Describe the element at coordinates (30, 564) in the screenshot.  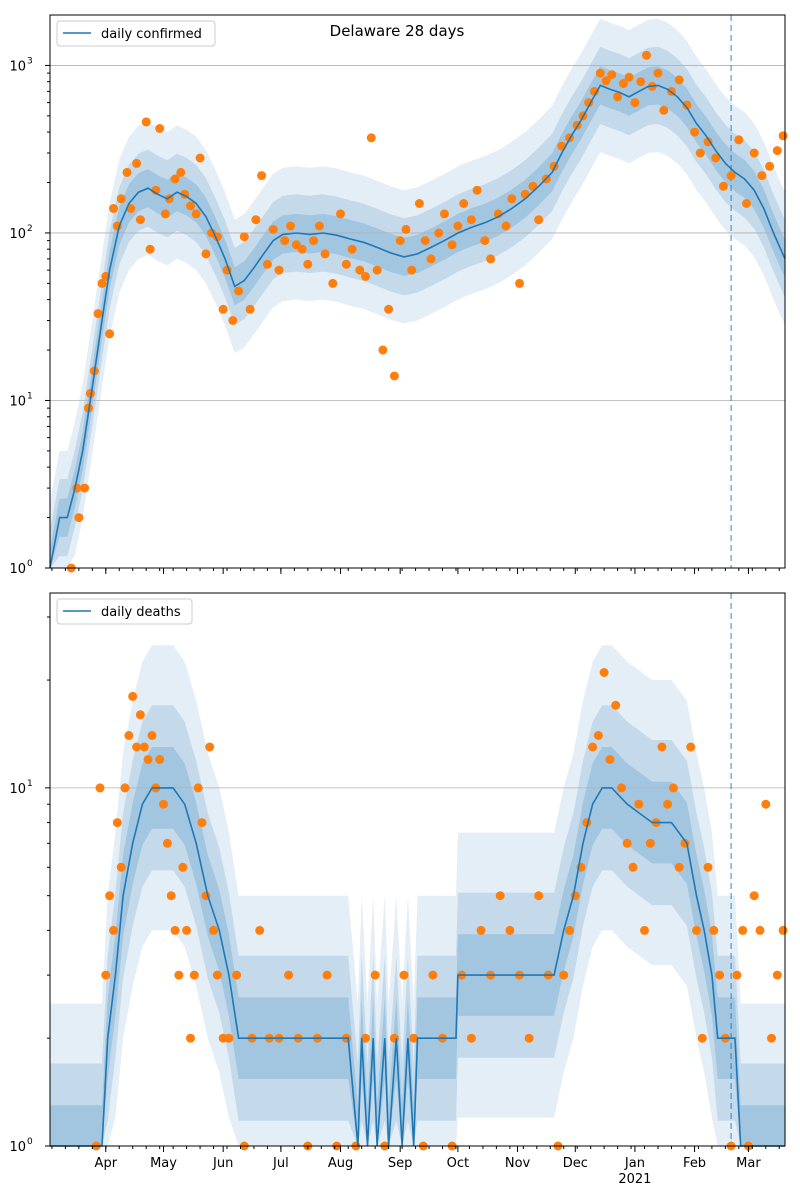
I see `confirmed-ytick-exponent: 0` at that location.